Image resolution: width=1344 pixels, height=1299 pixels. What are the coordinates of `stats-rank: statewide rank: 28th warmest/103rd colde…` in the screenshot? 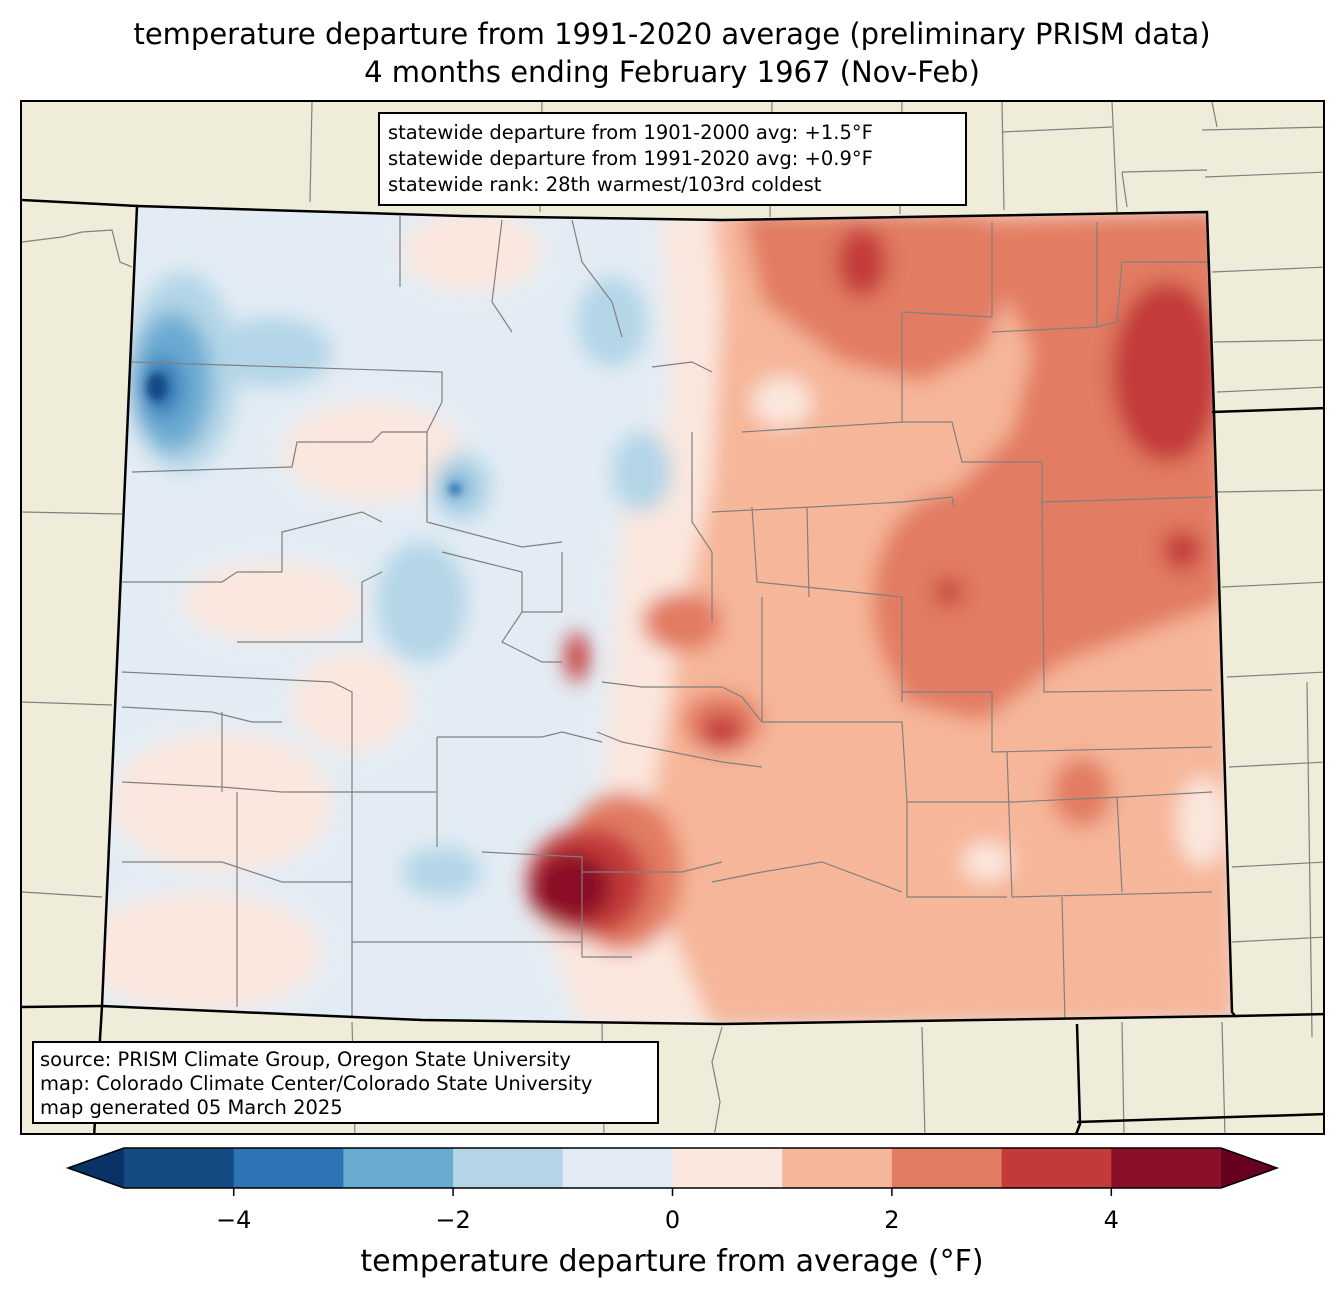 It's located at (605, 184).